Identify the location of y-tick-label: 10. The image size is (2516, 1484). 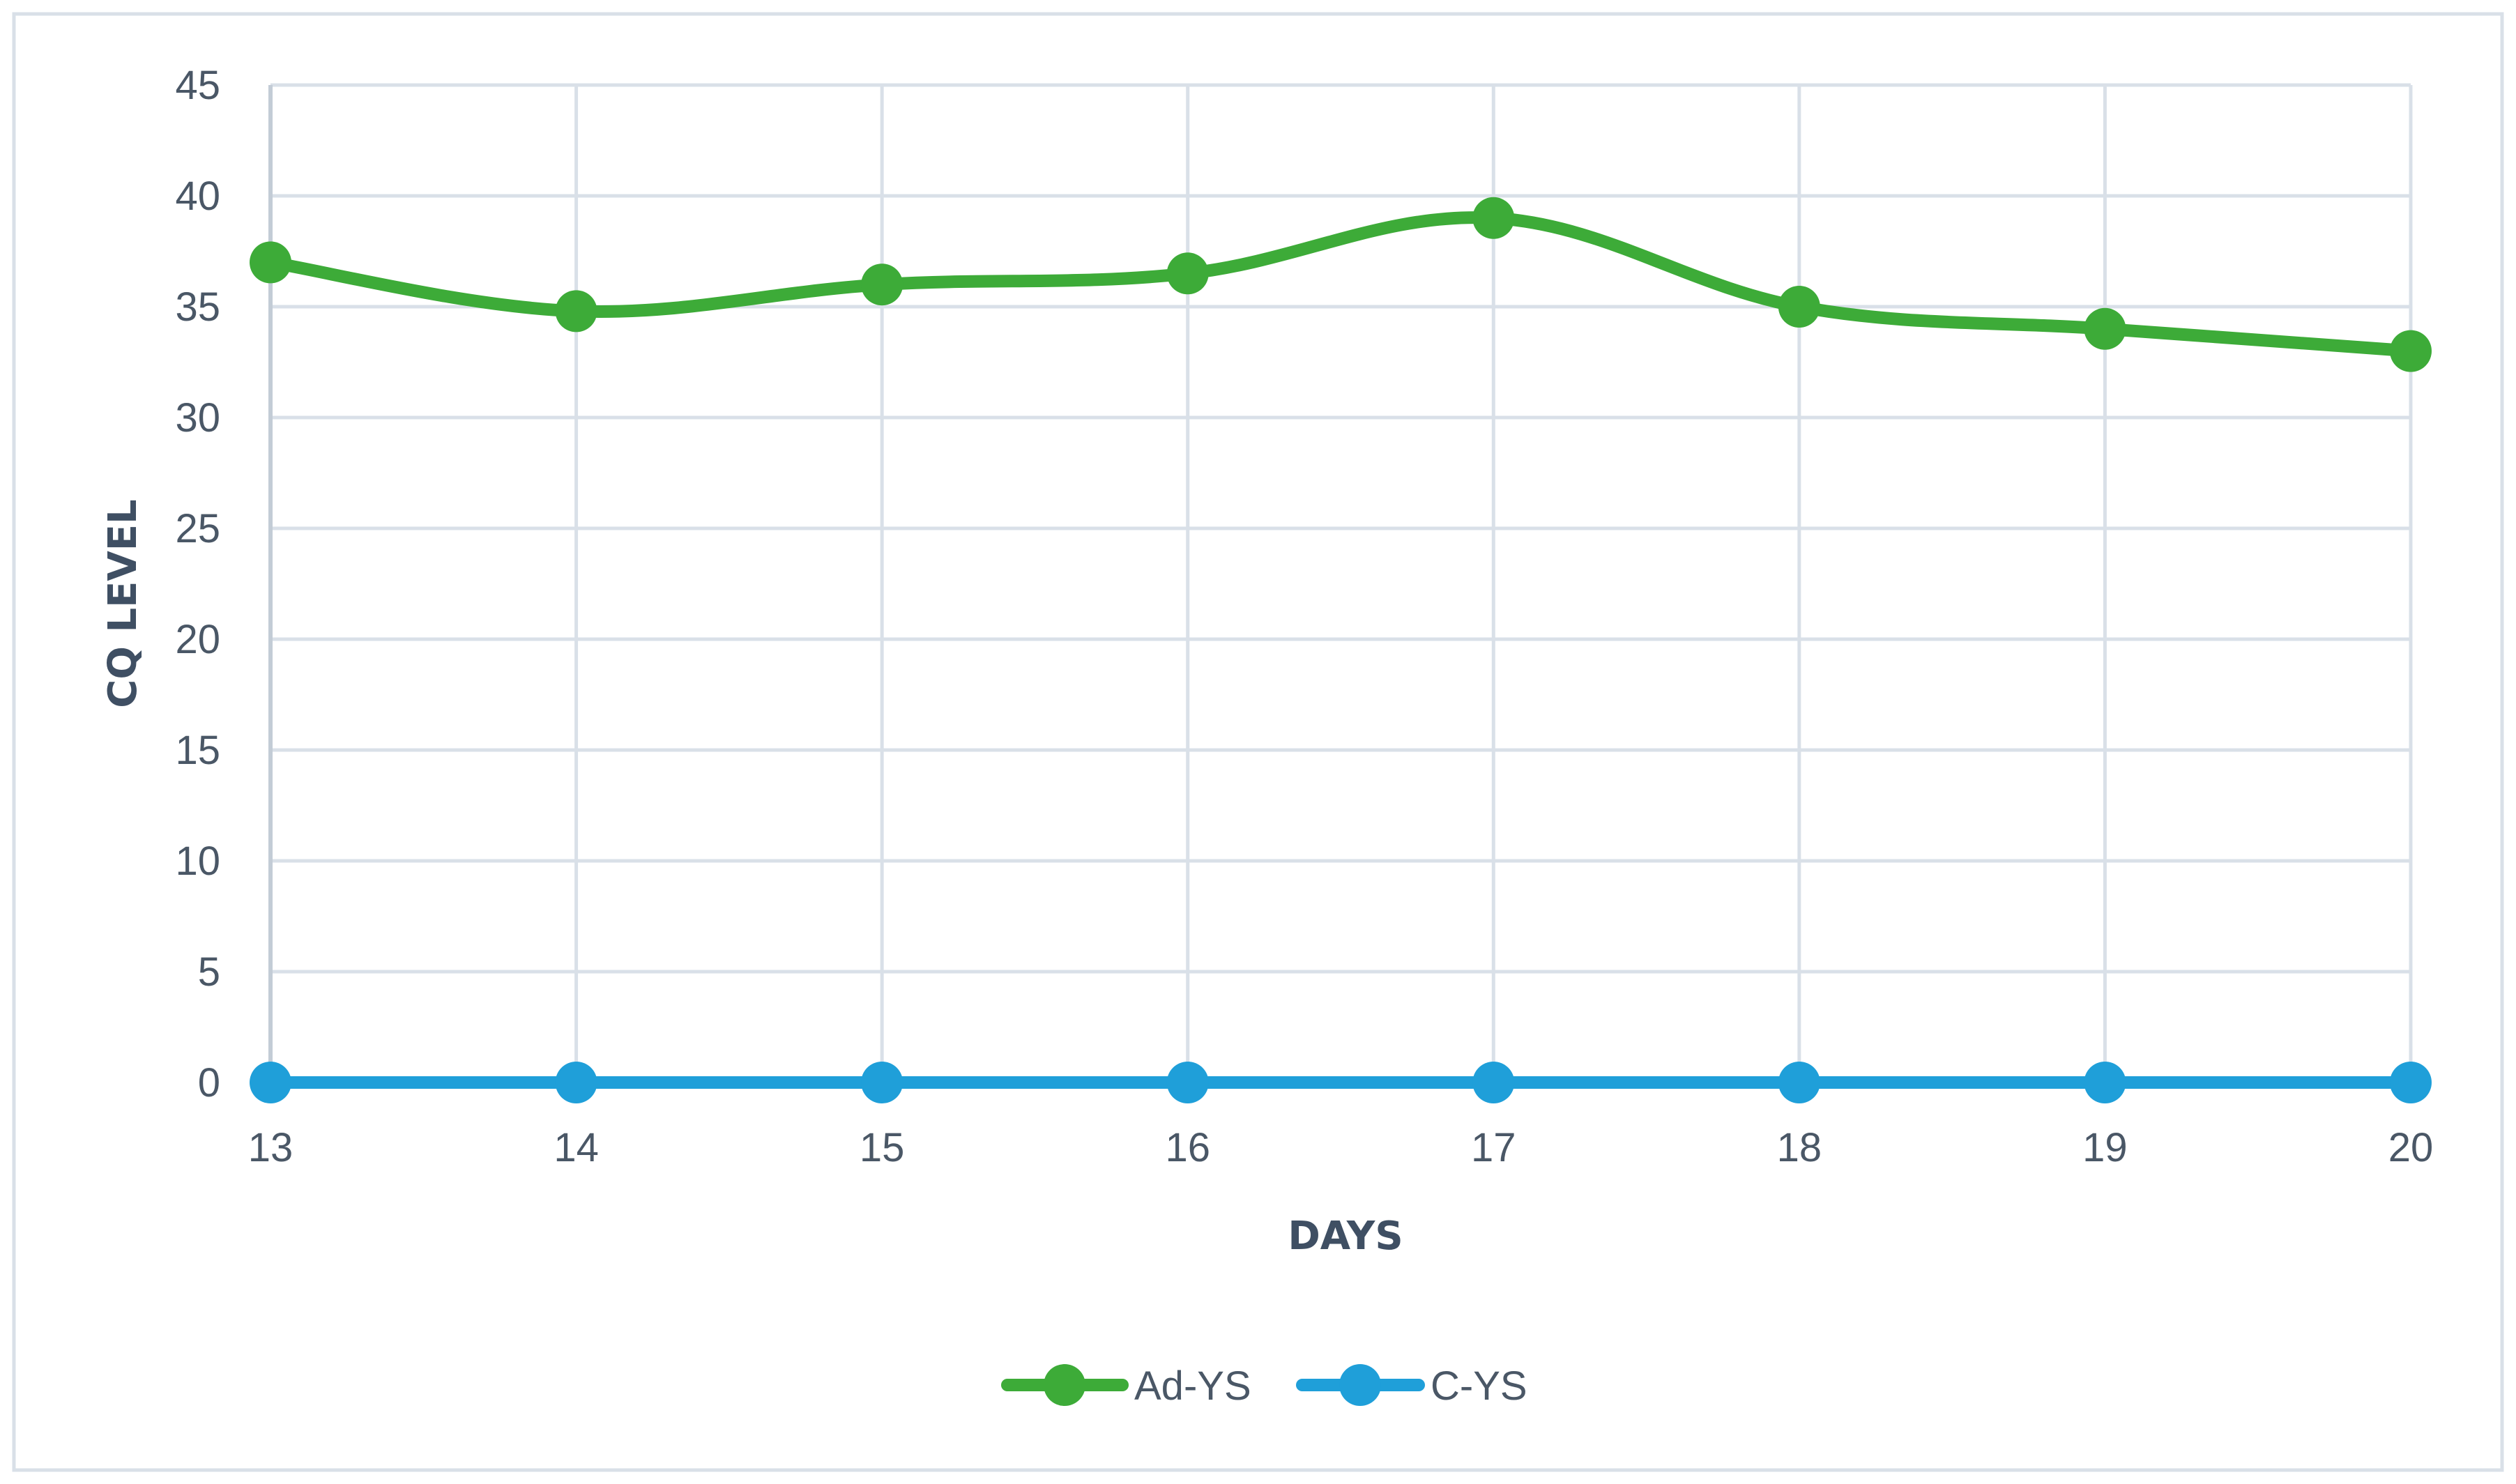
(197, 861).